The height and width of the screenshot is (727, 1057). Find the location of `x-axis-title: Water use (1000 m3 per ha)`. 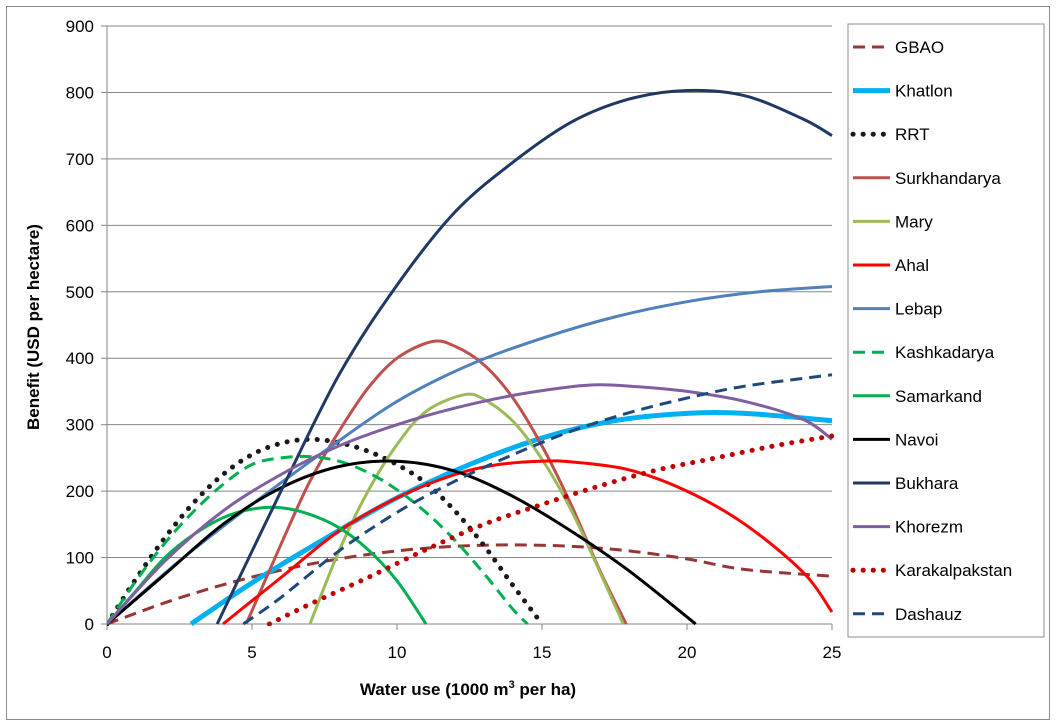

x-axis-title: Water use (1000 m3 per ha) is located at coordinates (468, 689).